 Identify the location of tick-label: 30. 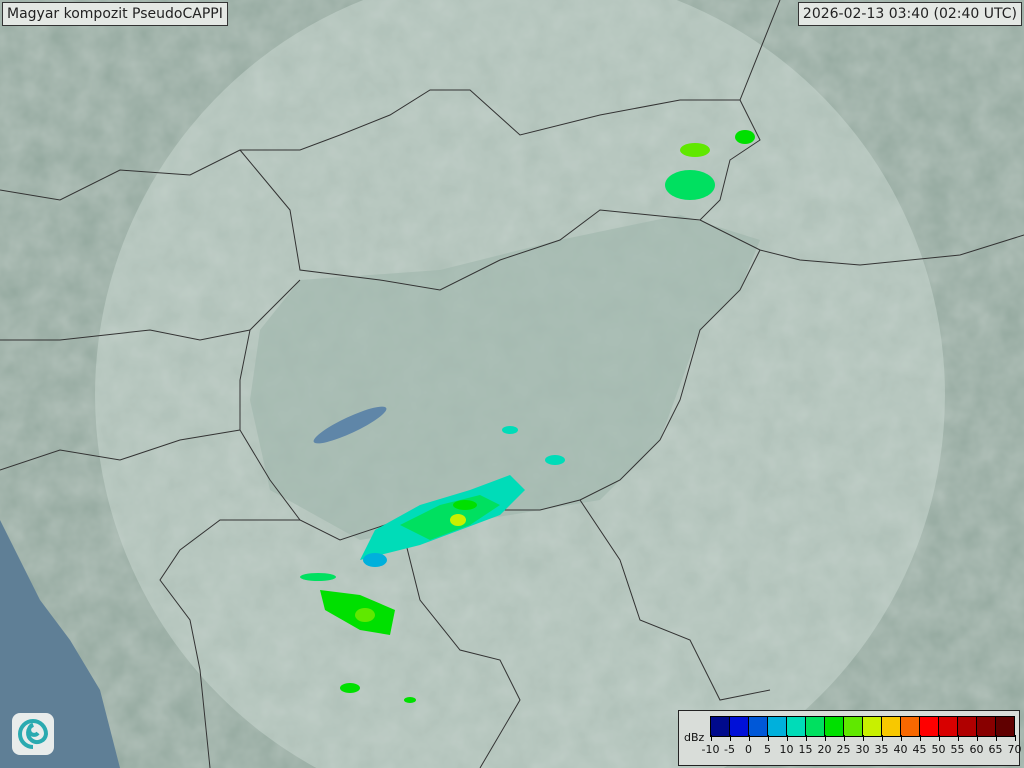
(862, 749).